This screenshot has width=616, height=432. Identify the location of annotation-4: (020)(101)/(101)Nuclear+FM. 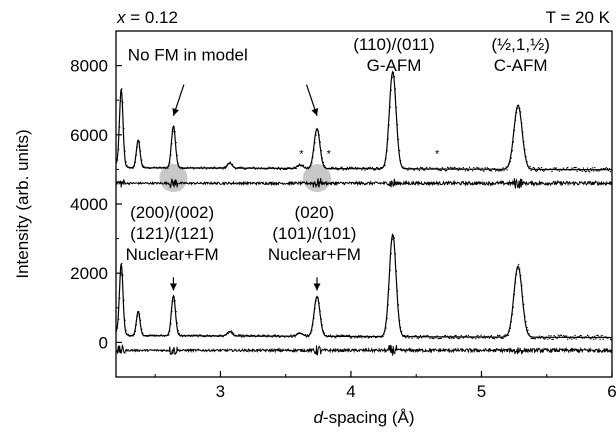
(314, 233).